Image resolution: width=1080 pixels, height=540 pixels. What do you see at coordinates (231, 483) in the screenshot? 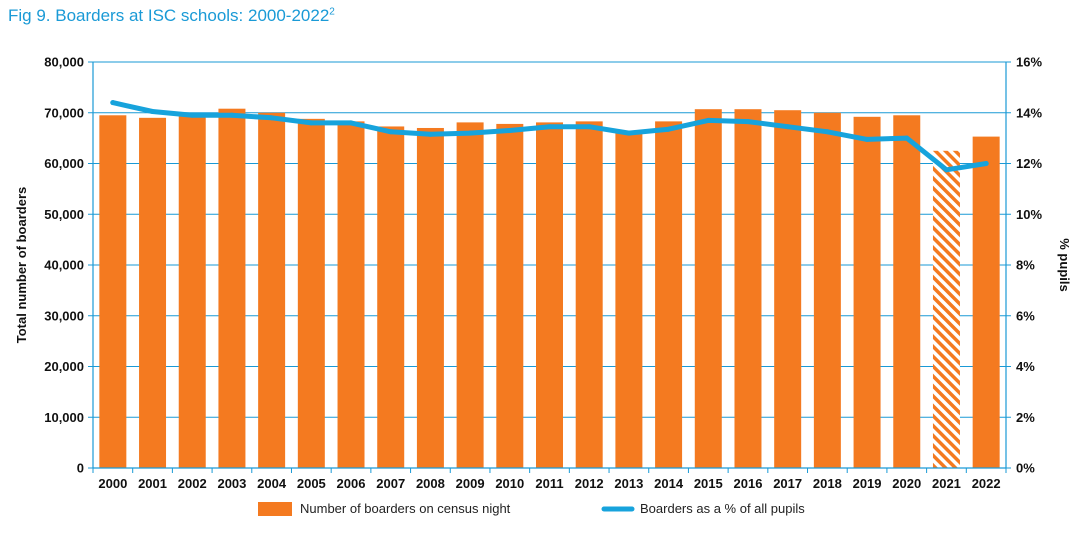
I see `x-tick-label: 2003` at bounding box center [231, 483].